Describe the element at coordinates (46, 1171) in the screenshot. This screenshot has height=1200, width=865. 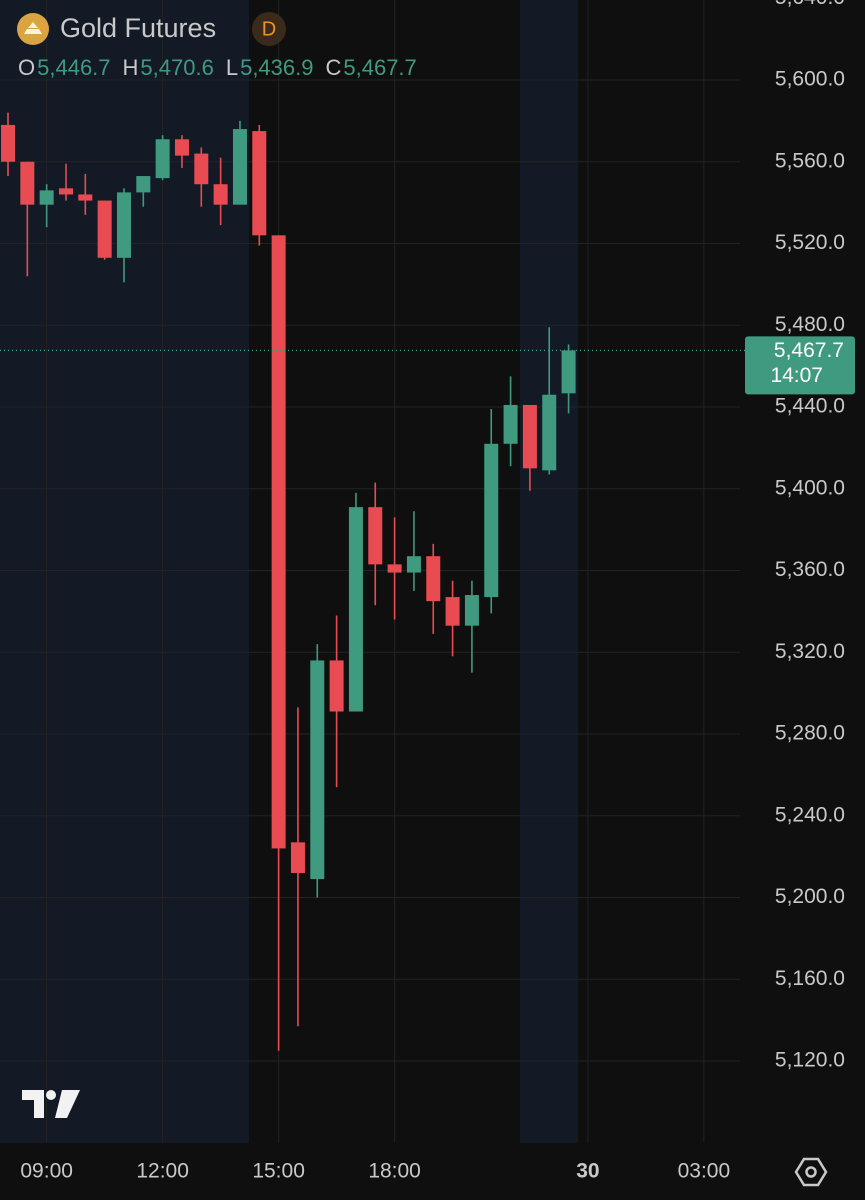
I see `x-tick-label: 09:00` at that location.